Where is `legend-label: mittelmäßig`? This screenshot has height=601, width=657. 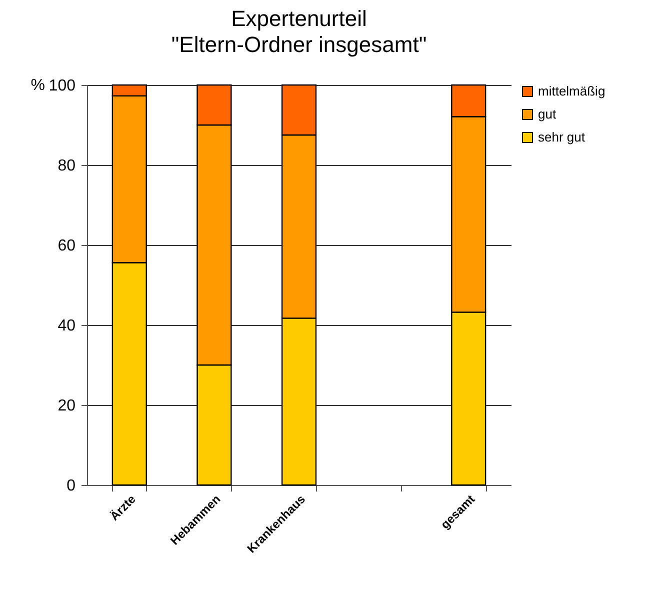
legend-label: mittelmäßig is located at coordinates (572, 91).